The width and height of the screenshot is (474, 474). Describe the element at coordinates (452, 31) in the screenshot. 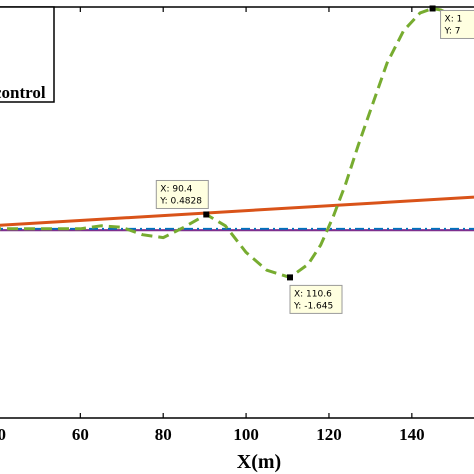

I see `datatip-y-text: Y: 7` at that location.